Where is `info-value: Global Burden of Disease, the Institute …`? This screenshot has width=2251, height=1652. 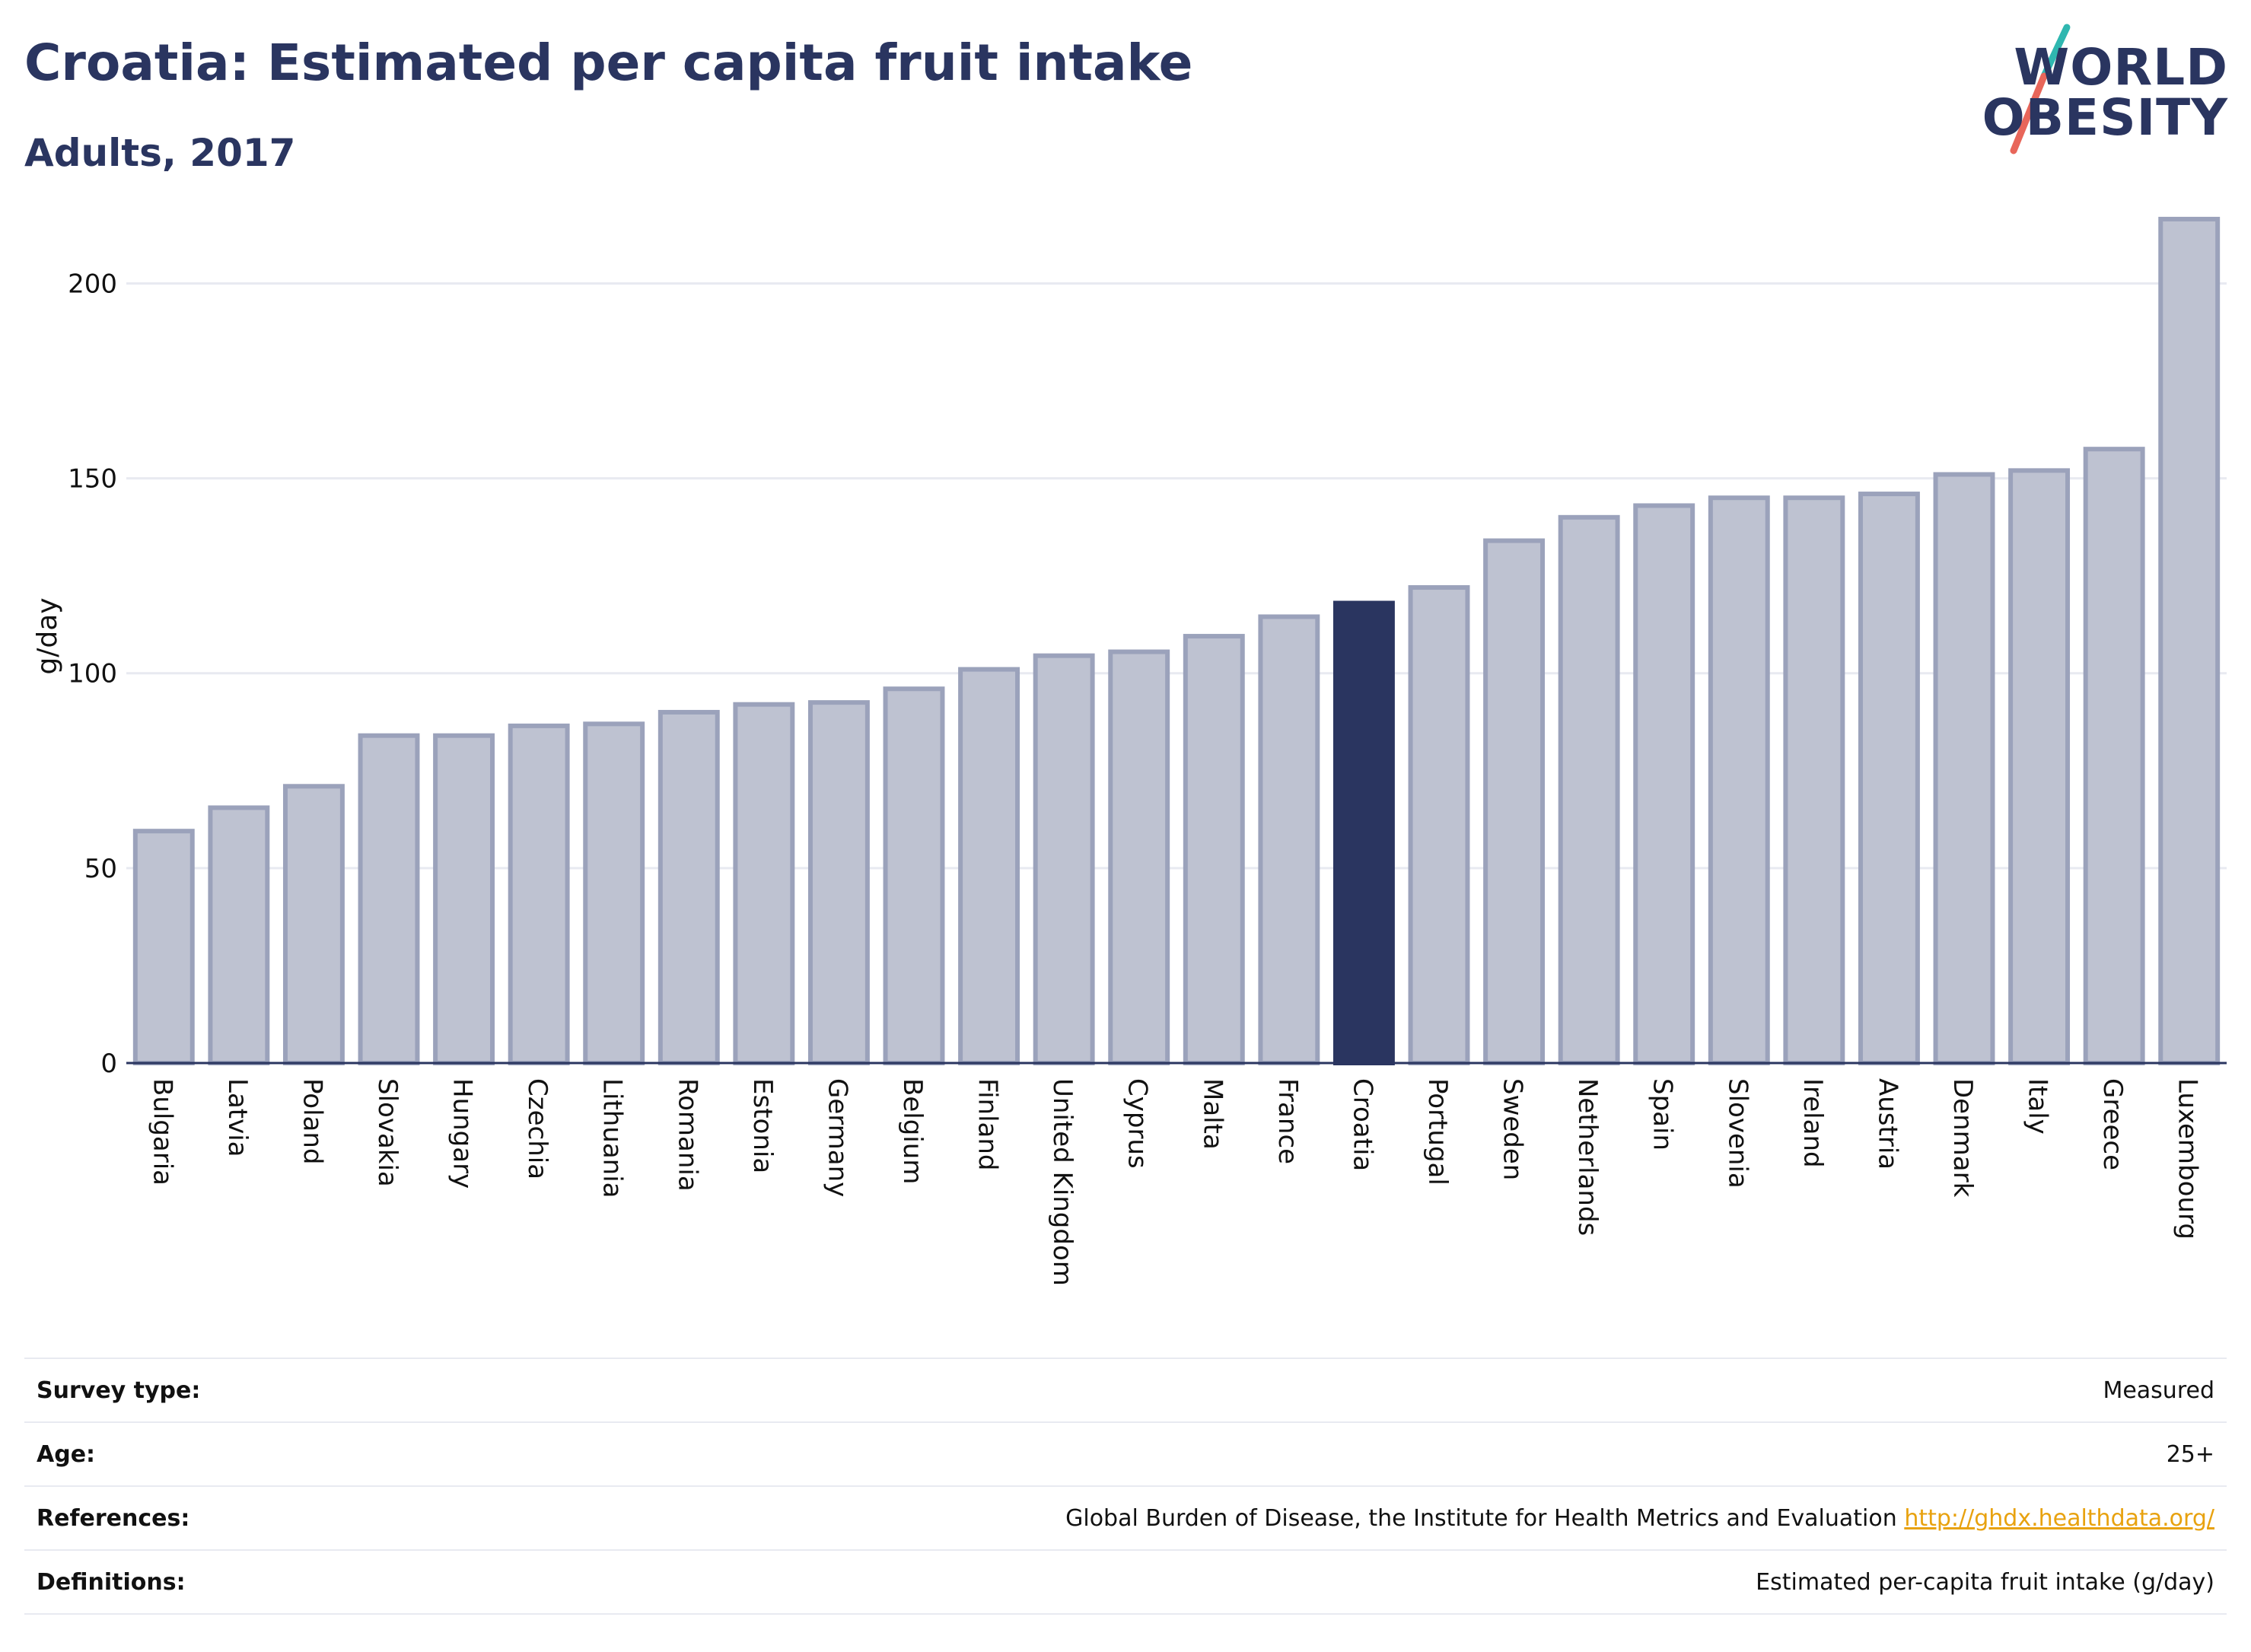
info-value: Global Burden of Disease, the Institute … is located at coordinates (1278, 1518).